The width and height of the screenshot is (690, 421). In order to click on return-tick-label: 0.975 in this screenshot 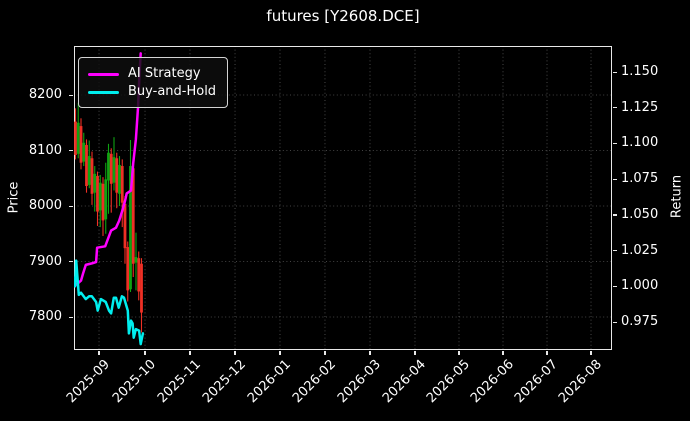, I will do `click(640, 321)`.